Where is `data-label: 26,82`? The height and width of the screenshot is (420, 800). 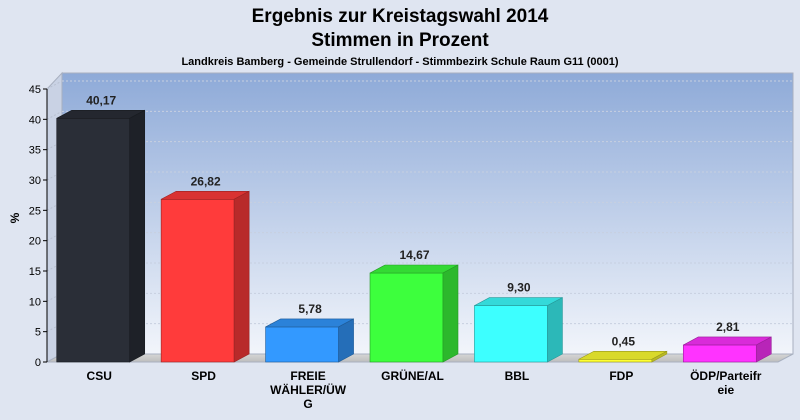
data-label: 26,82 is located at coordinates (206, 181).